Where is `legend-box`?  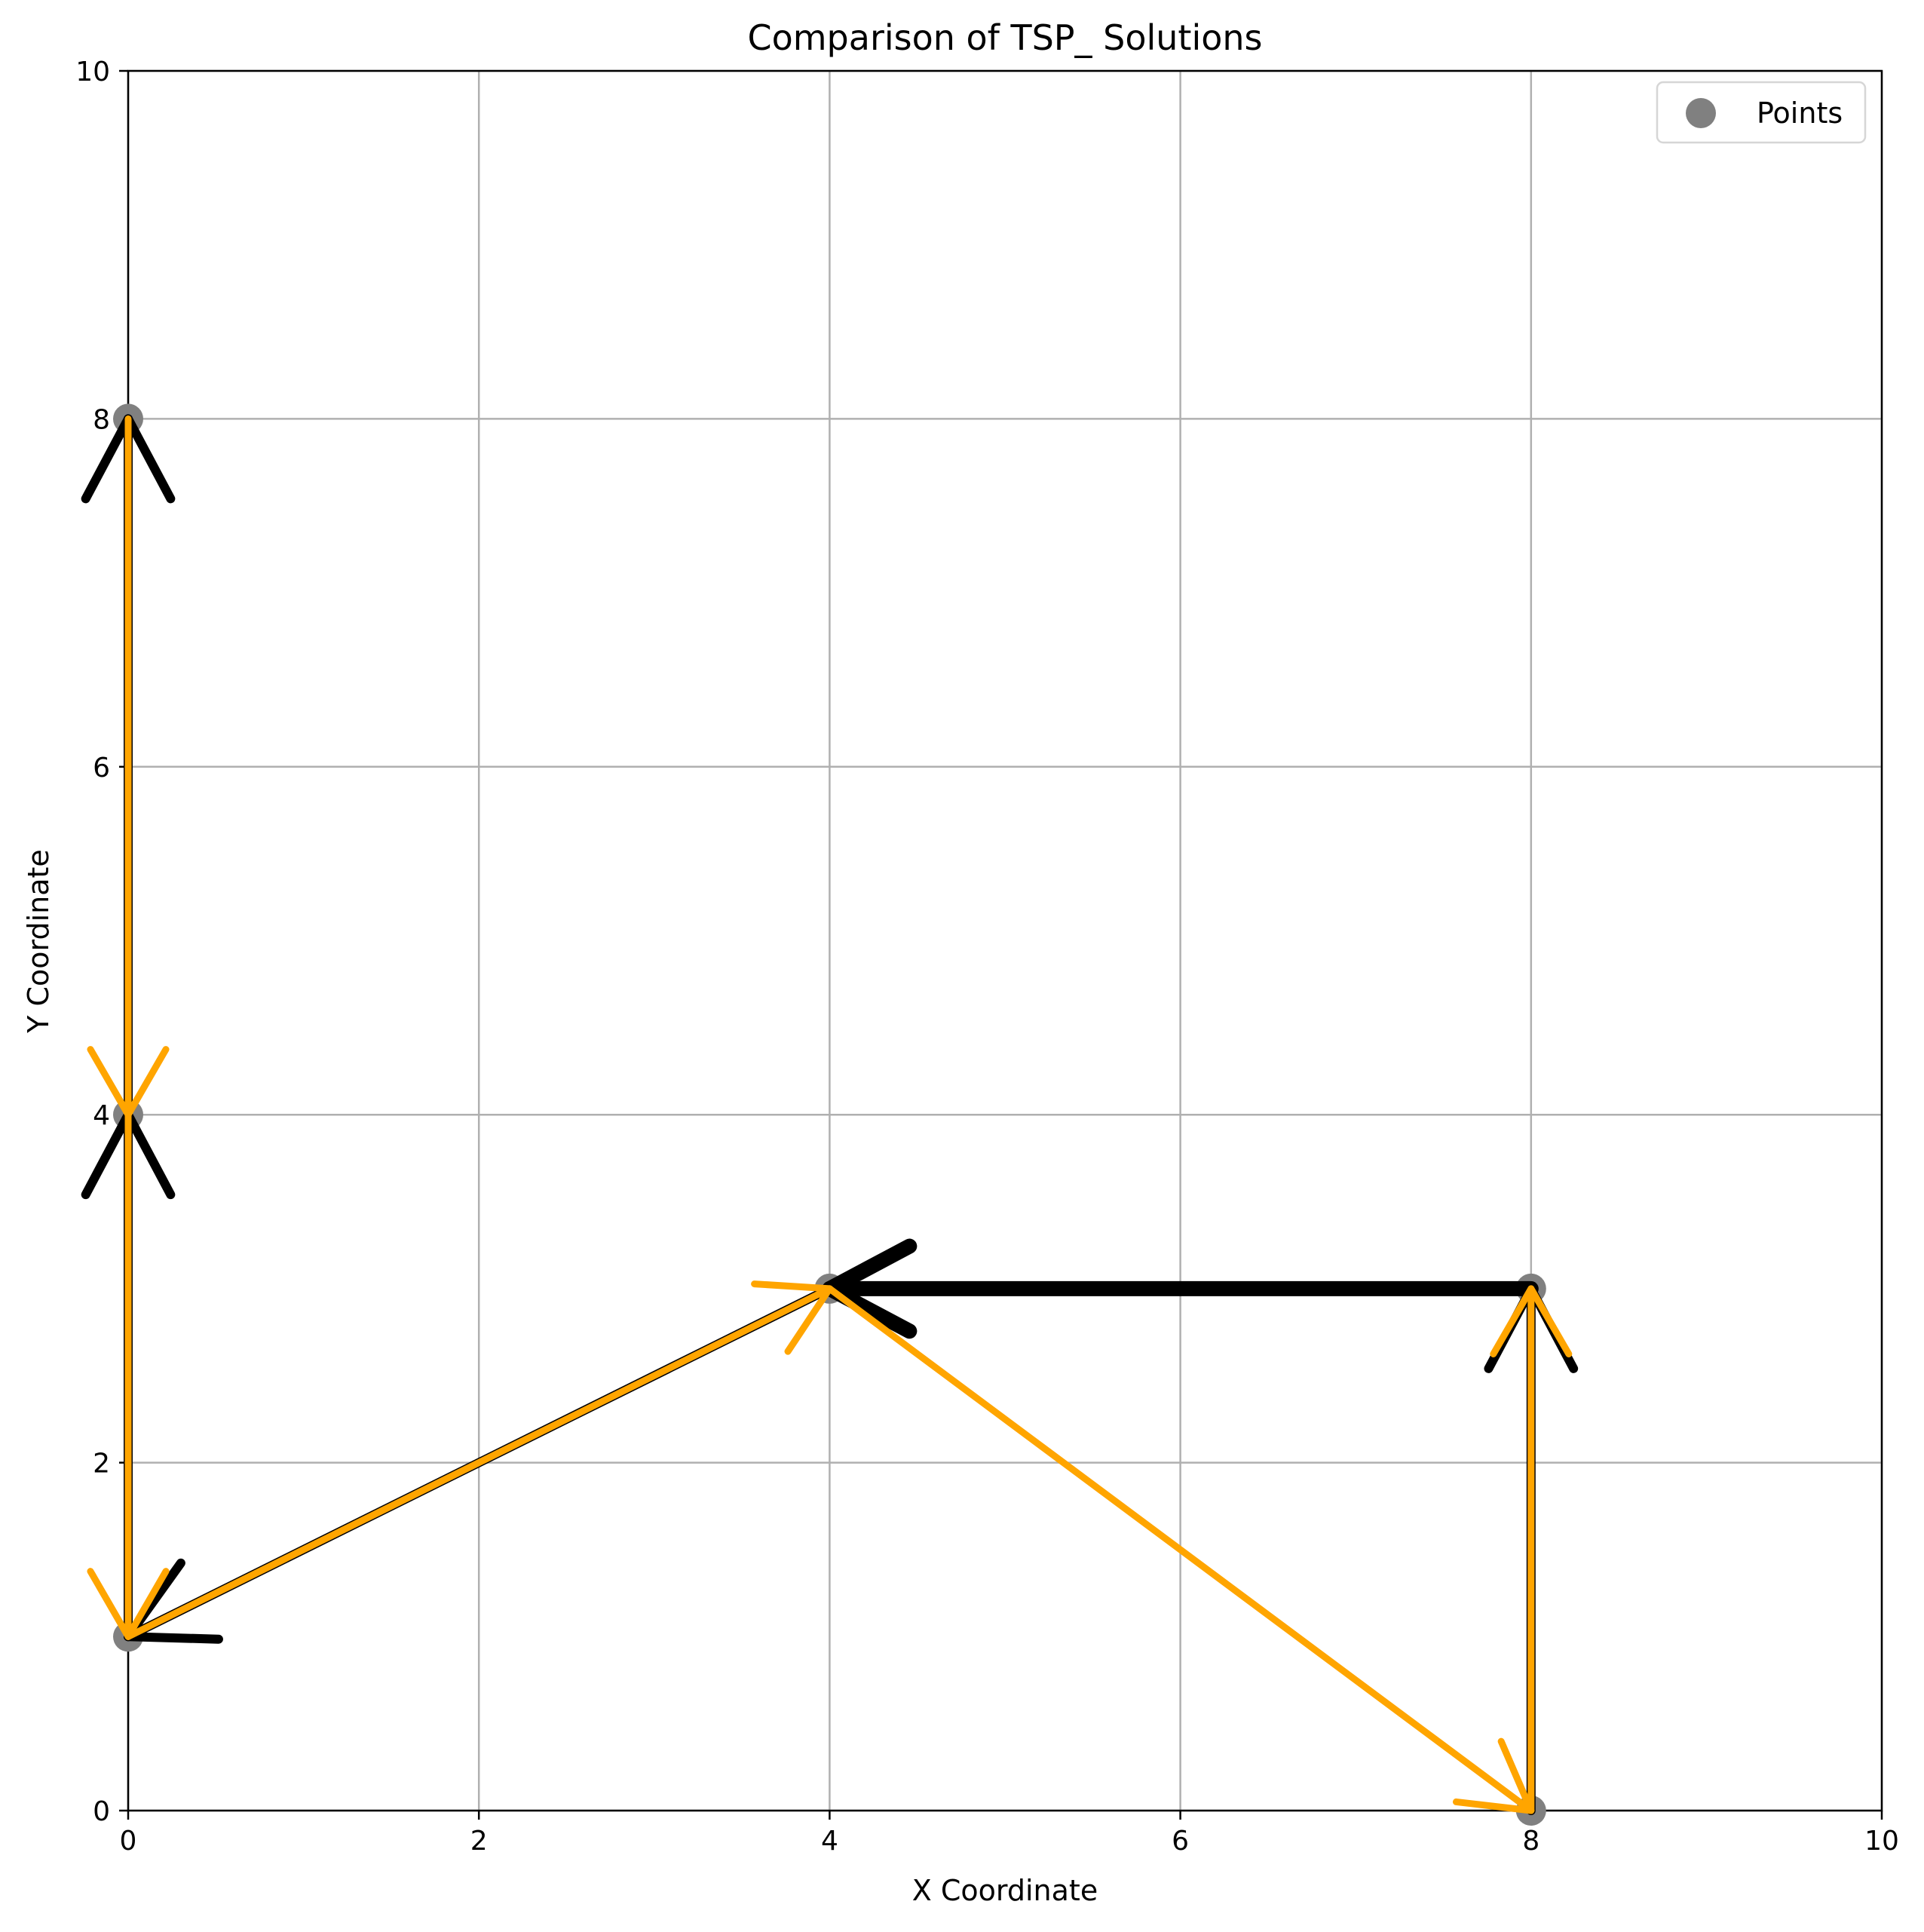
legend-box is located at coordinates (1761, 112).